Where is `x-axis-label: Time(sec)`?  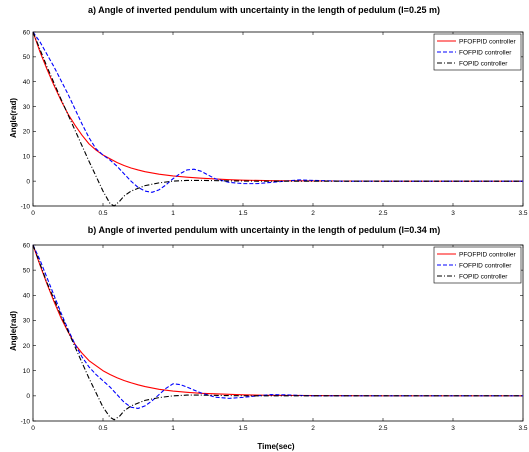
x-axis-label: Time(sec) is located at coordinates (276, 446).